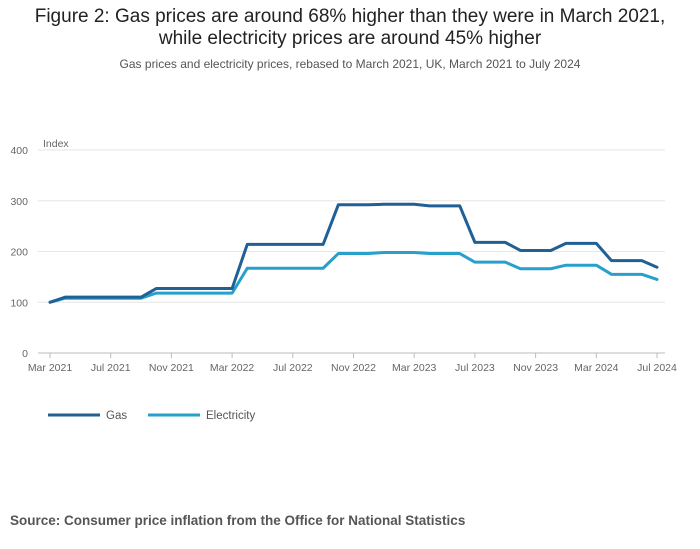 The image size is (700, 549). What do you see at coordinates (111, 368) in the screenshot?
I see `x-tick-label: Jul 2021` at bounding box center [111, 368].